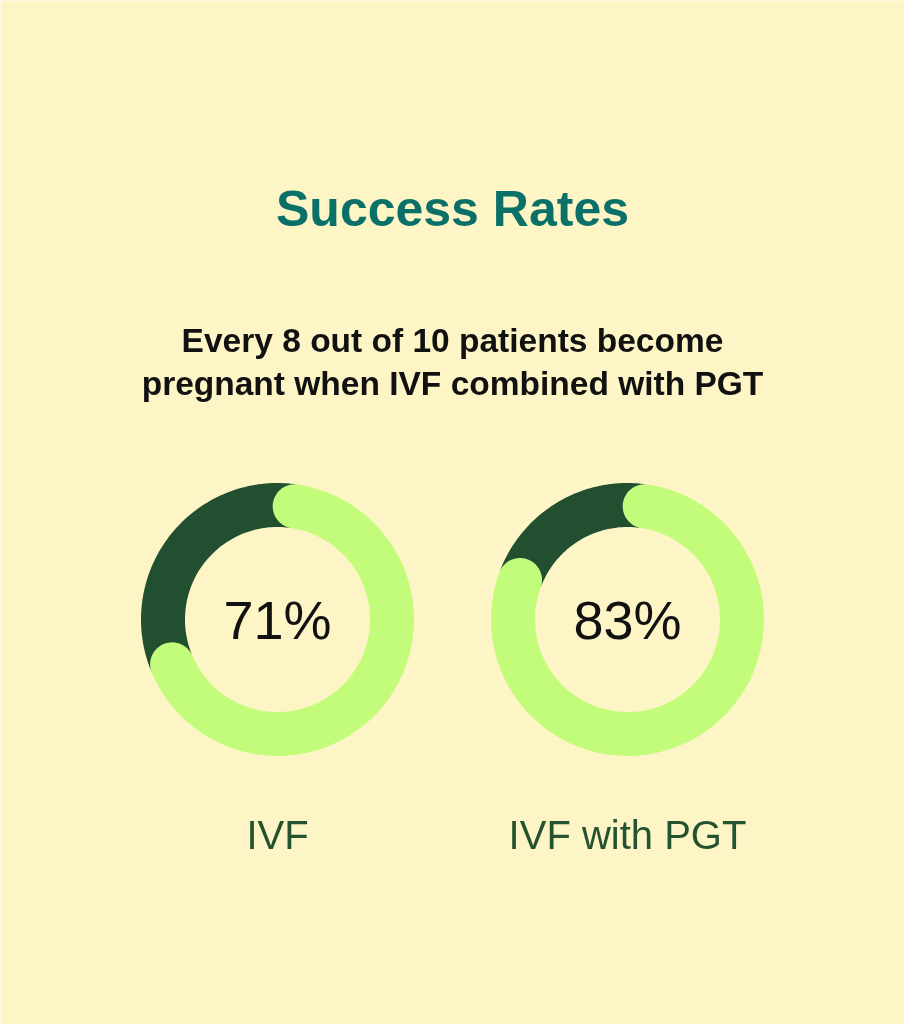  I want to click on data-label: 83%, so click(627, 619).